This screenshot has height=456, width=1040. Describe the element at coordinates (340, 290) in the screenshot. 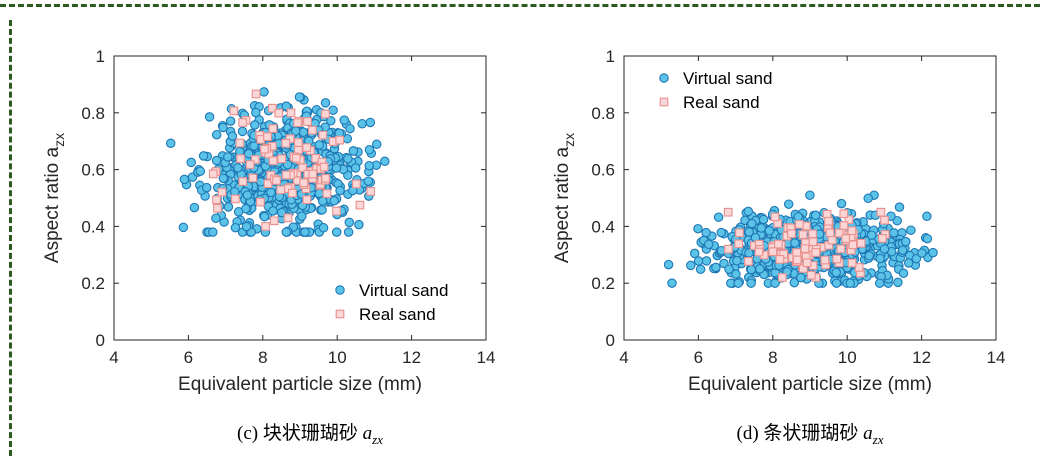

I see `legend-marker-virtual-sand` at that location.